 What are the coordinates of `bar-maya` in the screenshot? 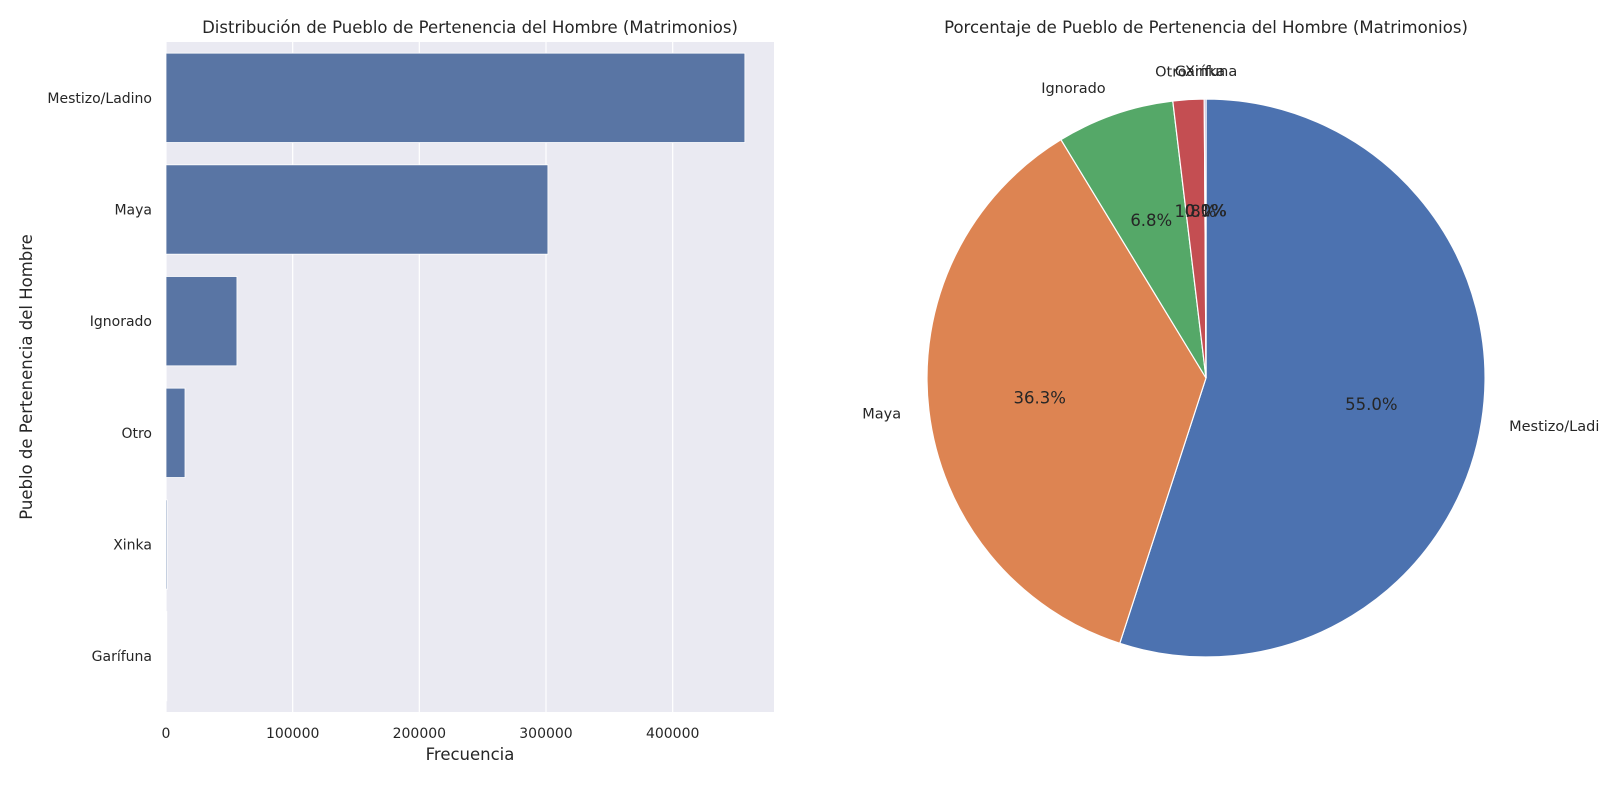 It's located at (357, 209).